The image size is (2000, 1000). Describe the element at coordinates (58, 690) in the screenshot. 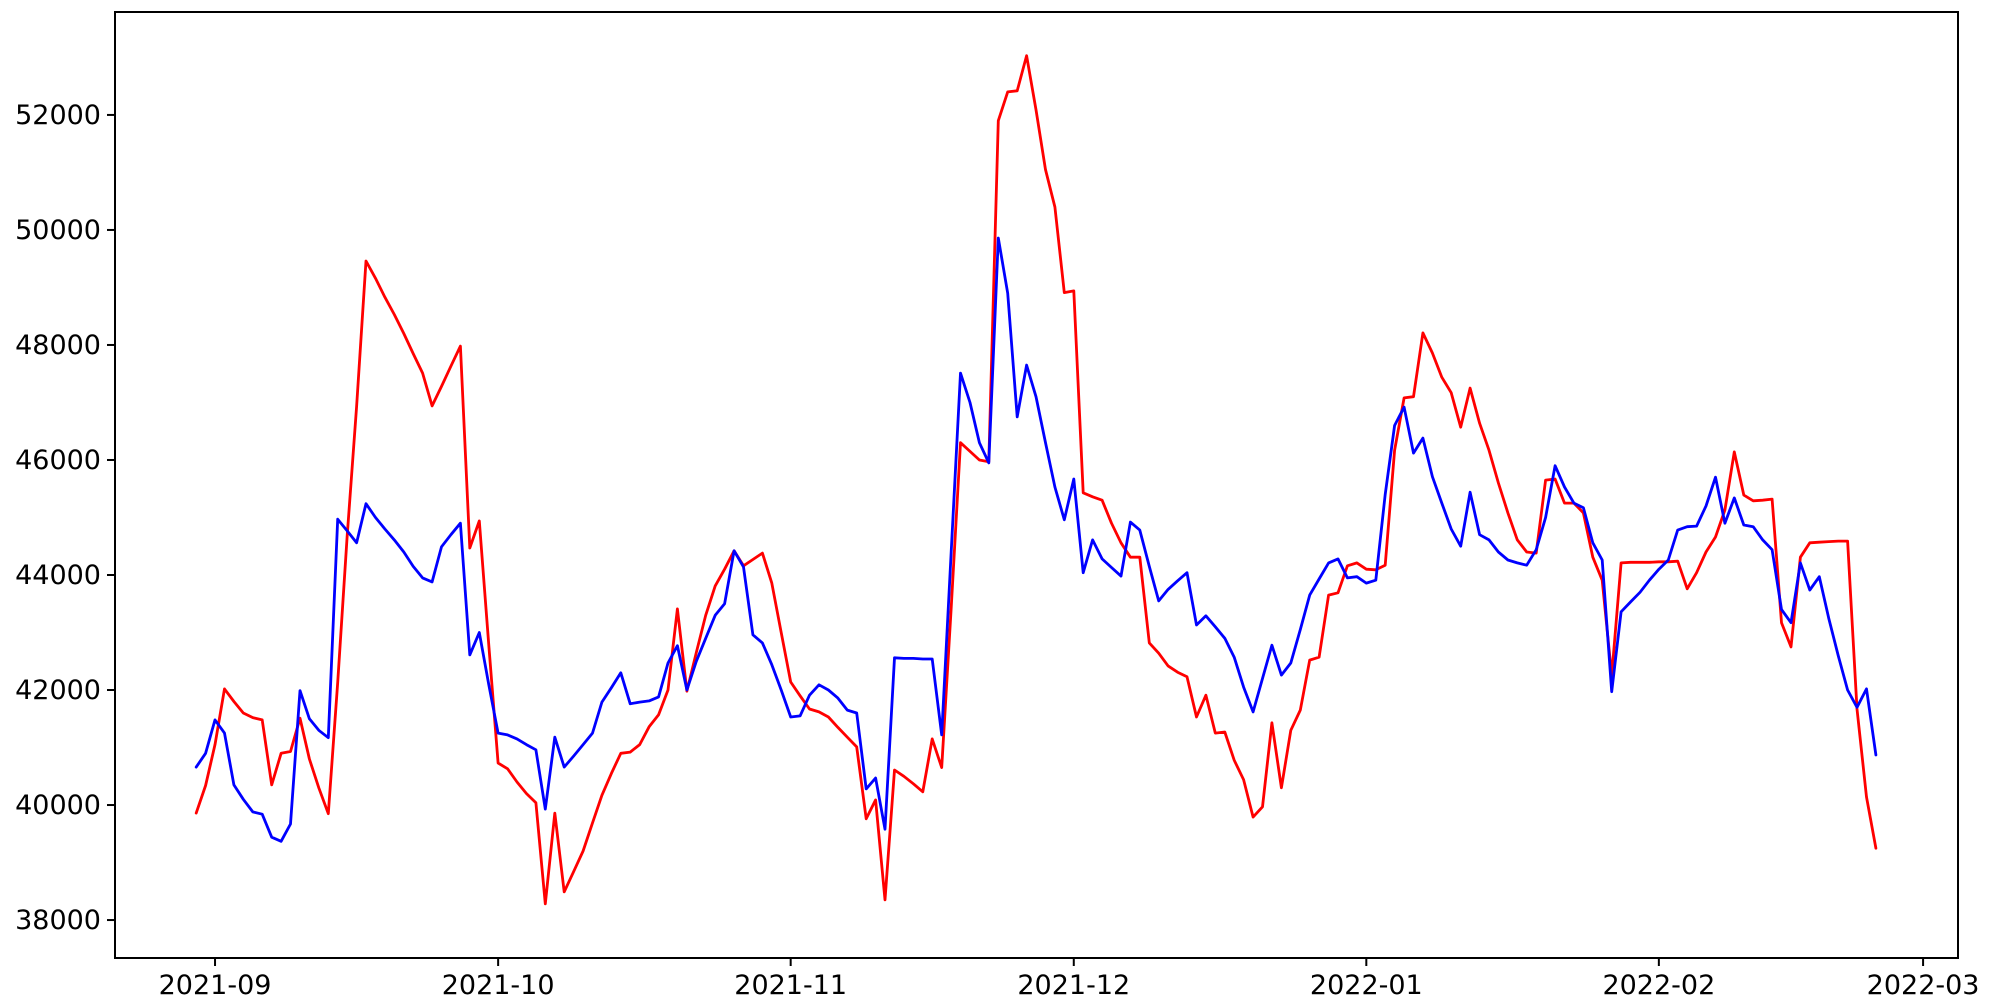

I see `y-axis-tick-label-42000: 42000` at that location.